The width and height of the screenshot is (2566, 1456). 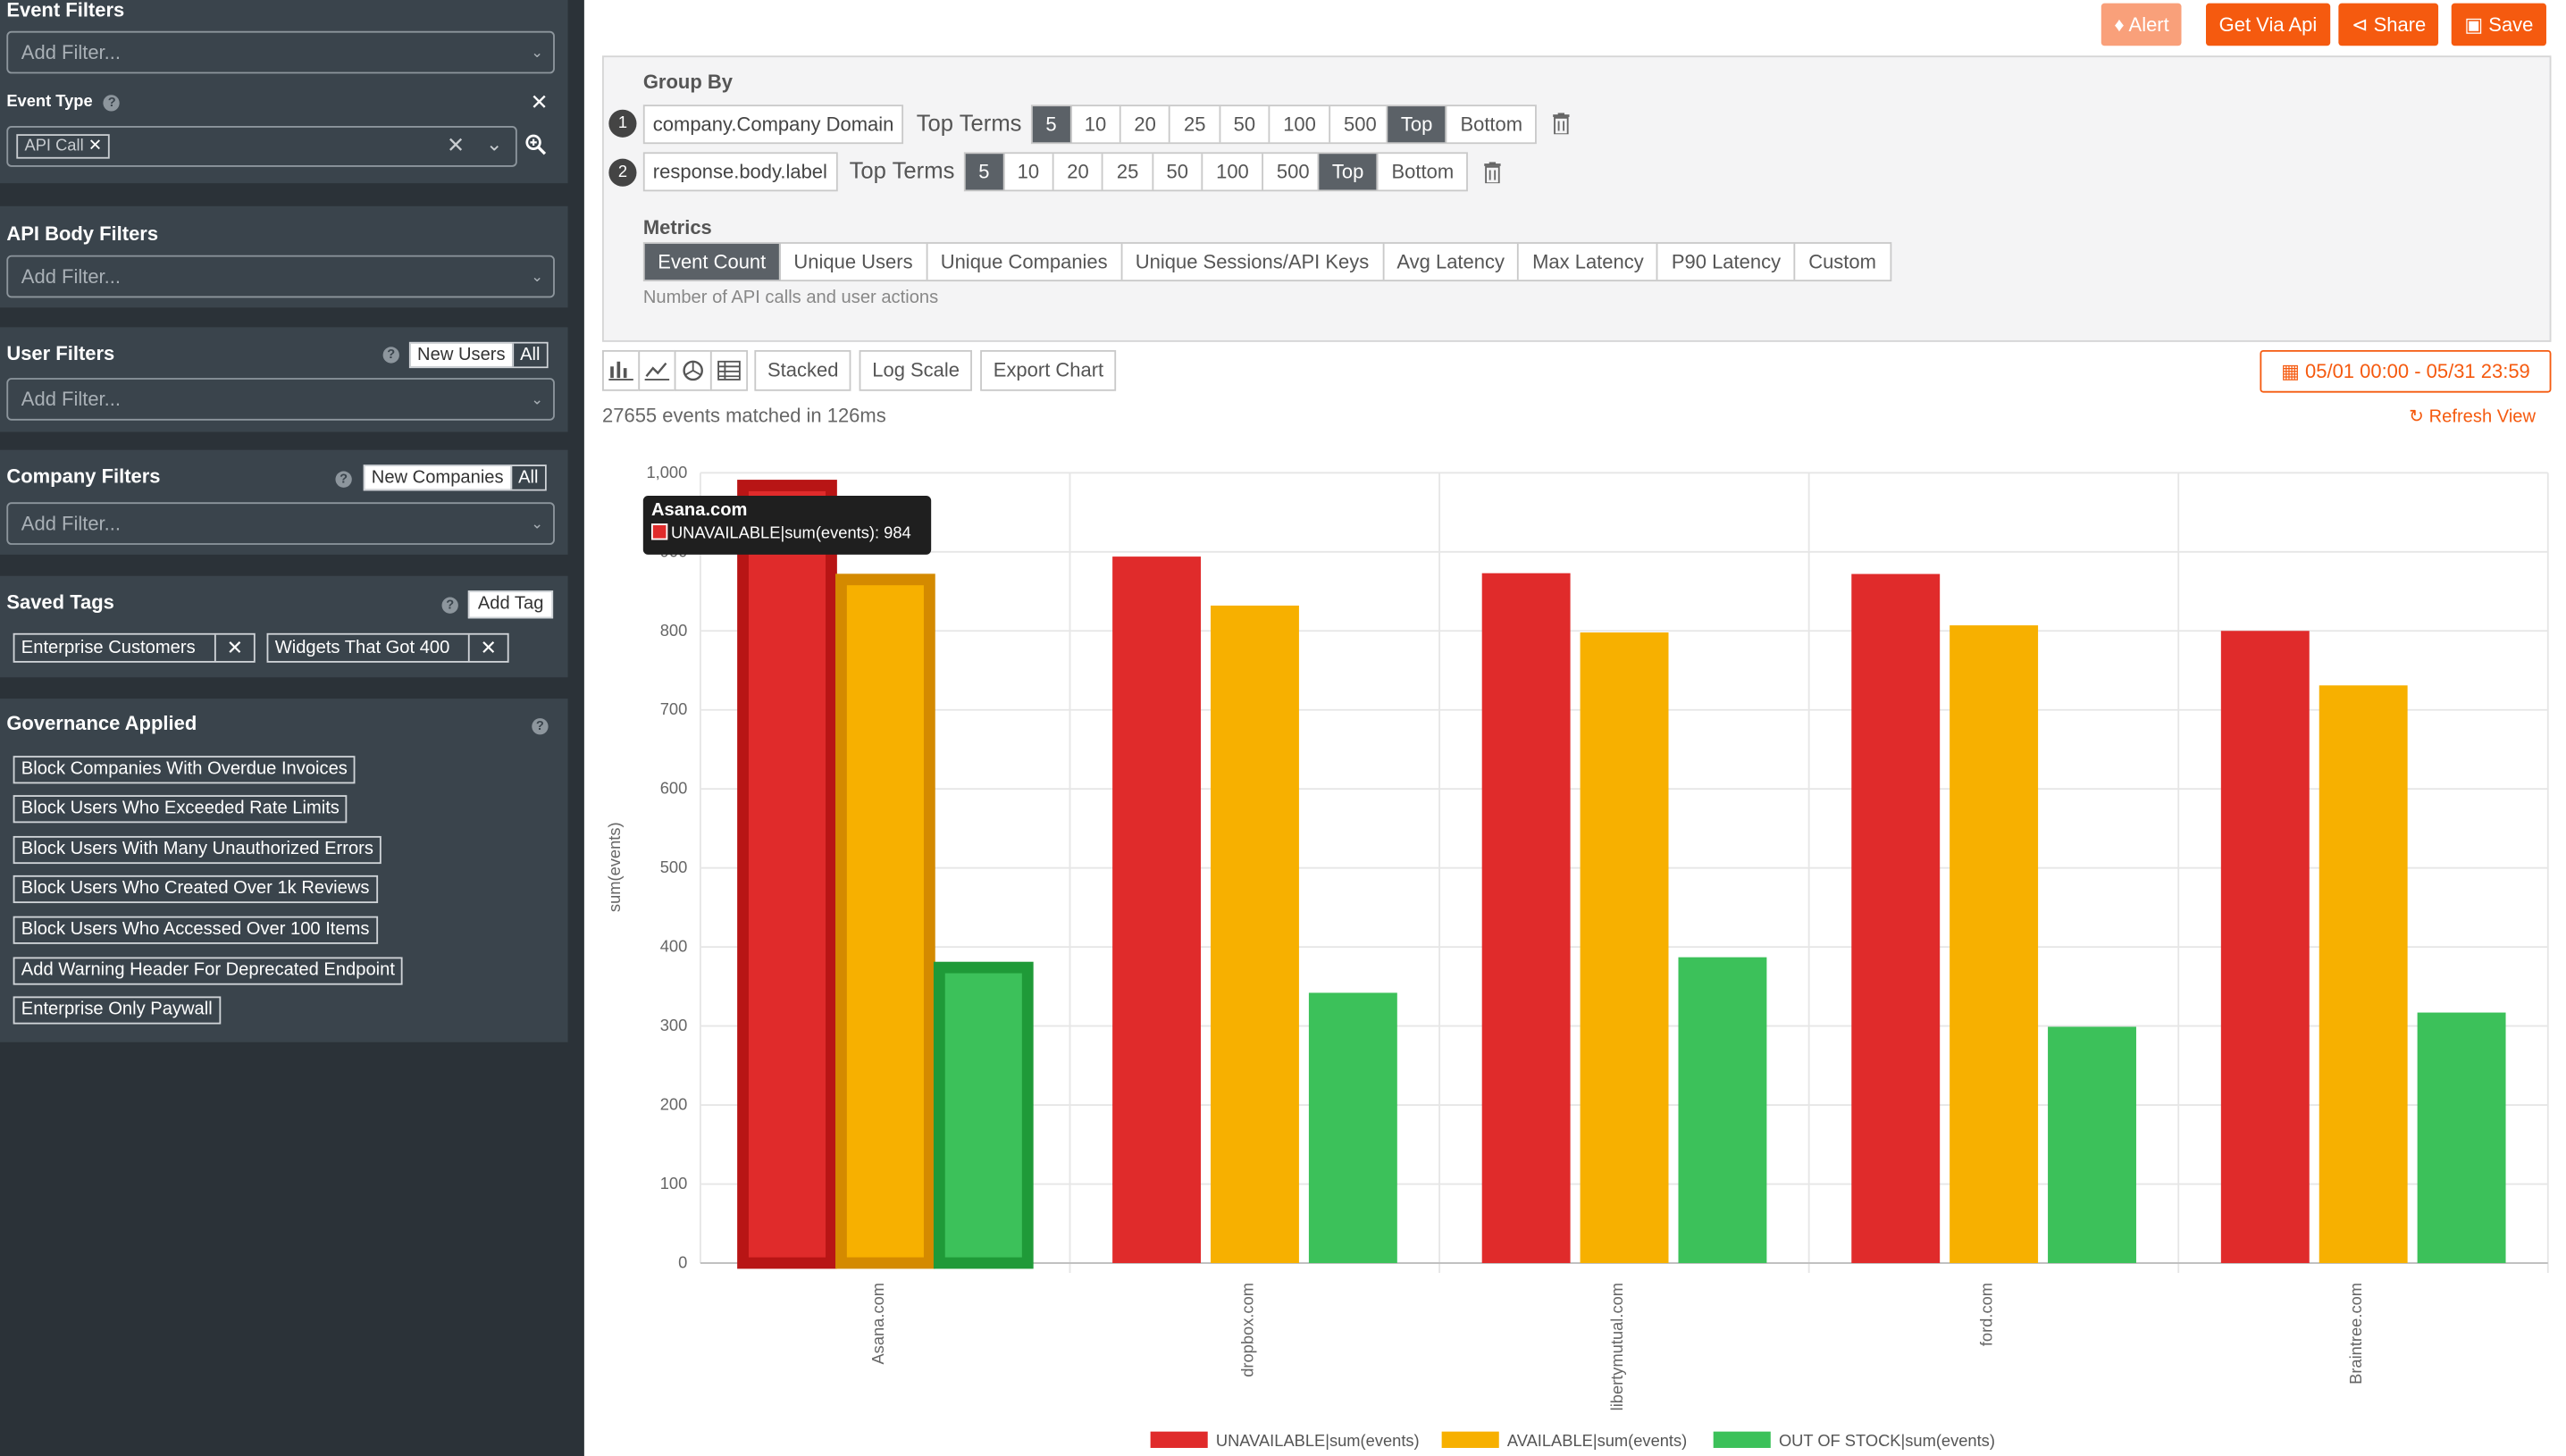 What do you see at coordinates (2473, 417) in the screenshot?
I see `refresh-view-link: ↻ Refresh View` at bounding box center [2473, 417].